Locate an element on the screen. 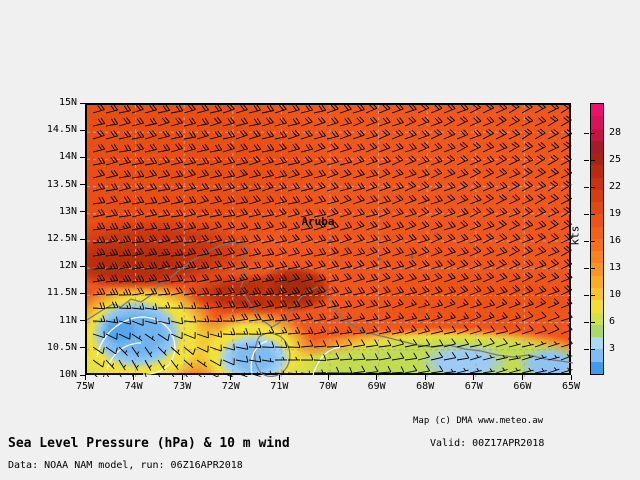 The image size is (640, 480). figure-title: Sea Level Pressure (hPa) & 10 m wind is located at coordinates (149, 443).